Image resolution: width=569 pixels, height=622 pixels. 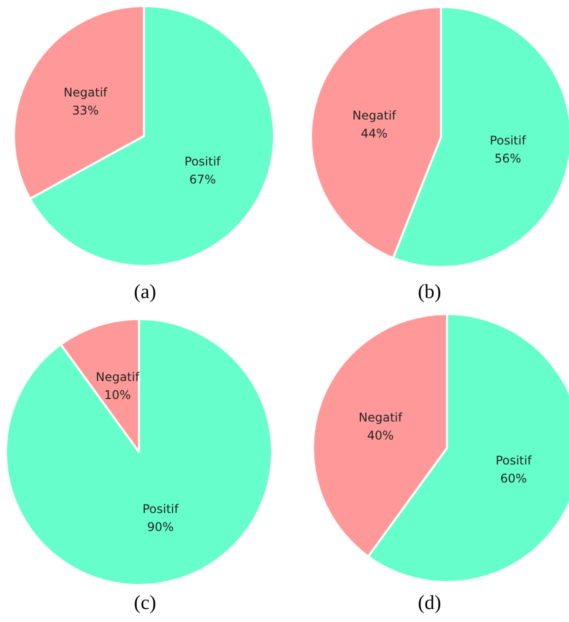 I want to click on text: (c), so click(x=145, y=603).